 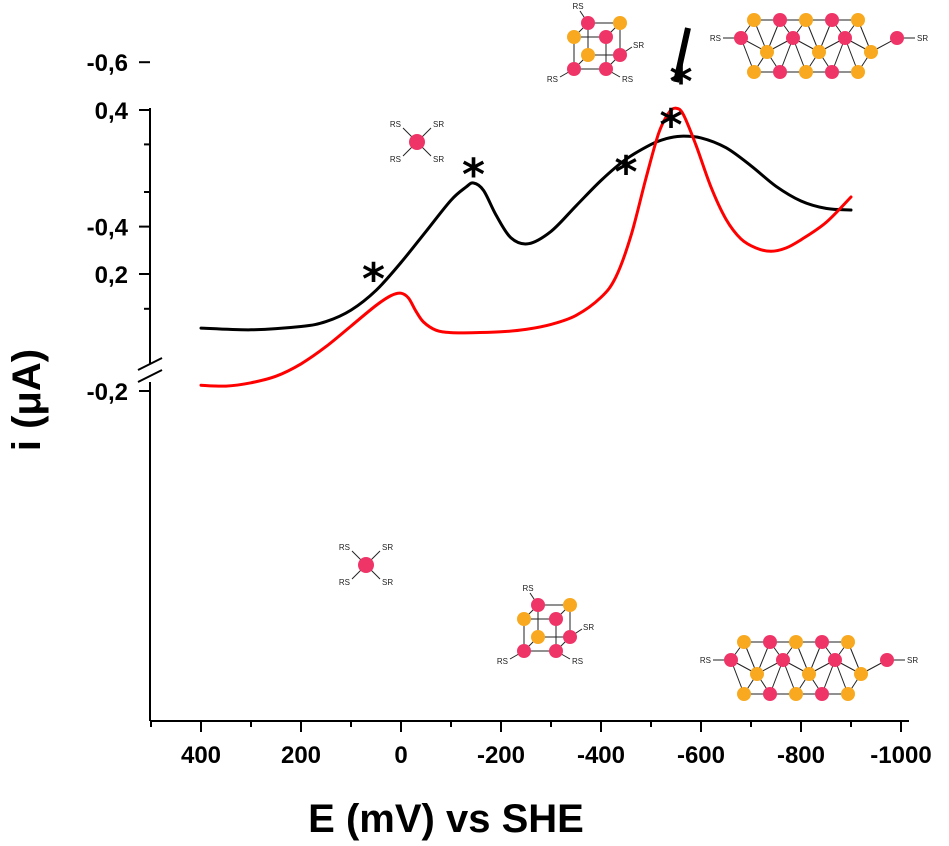 I want to click on monomer-molecule-lower: RS SR RS SR, so click(x=366, y=565).